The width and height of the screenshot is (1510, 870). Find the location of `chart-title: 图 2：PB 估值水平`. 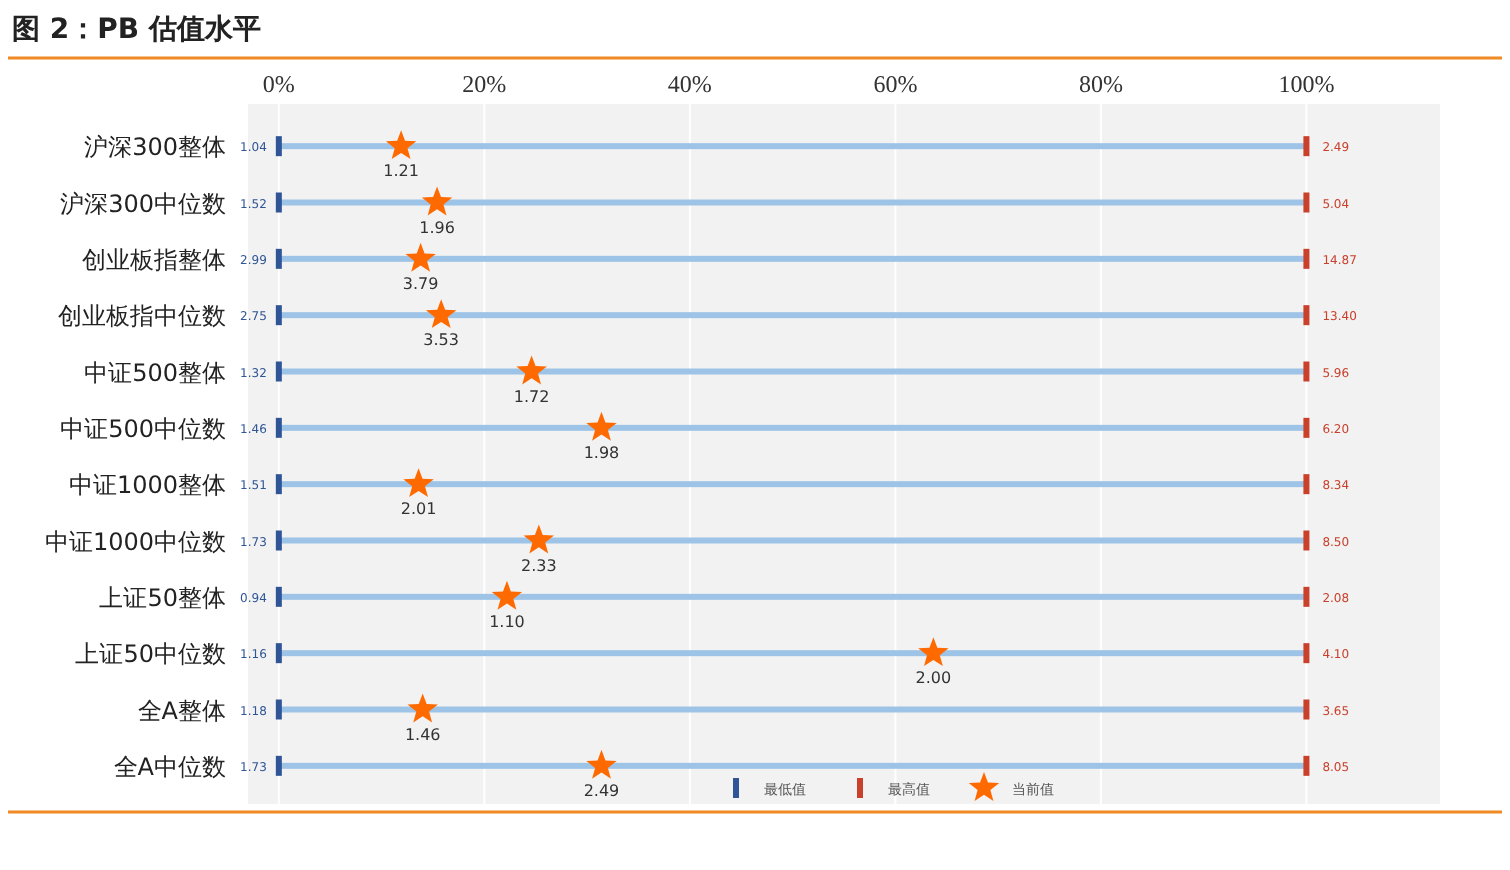

chart-title: 图 2：PB 估值水平 is located at coordinates (136, 30).